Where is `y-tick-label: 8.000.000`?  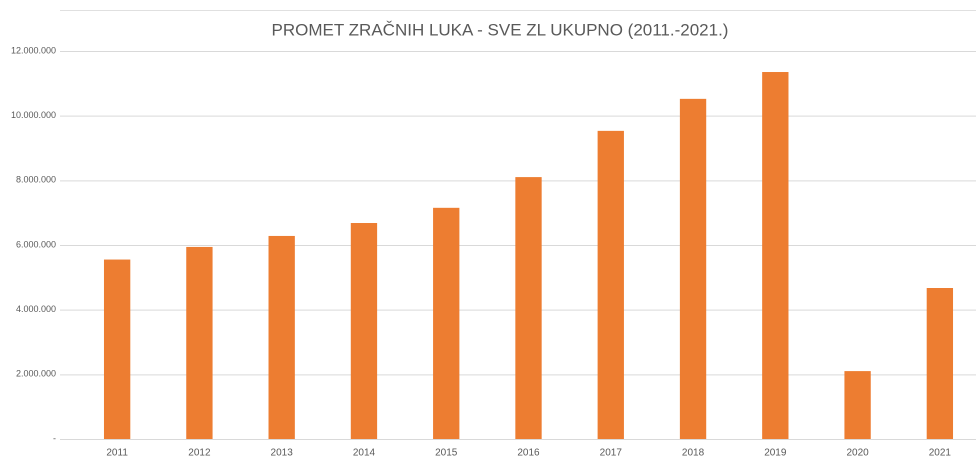 y-tick-label: 8.000.000 is located at coordinates (36, 180).